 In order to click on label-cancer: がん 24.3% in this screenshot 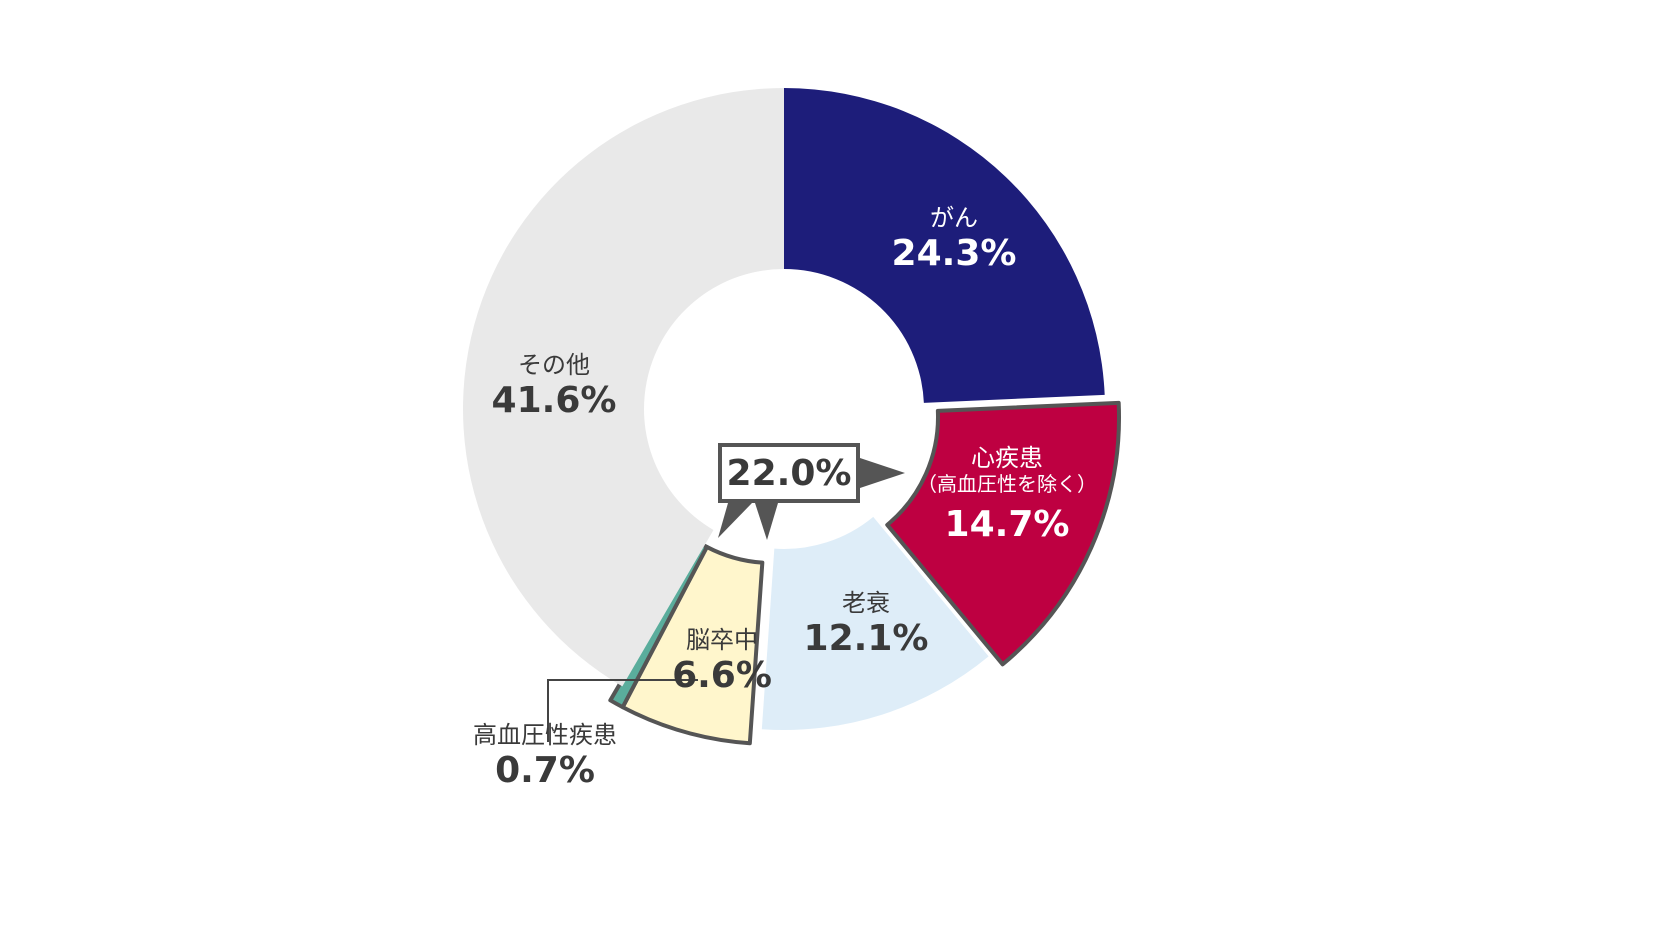, I will do `click(954, 239)`.